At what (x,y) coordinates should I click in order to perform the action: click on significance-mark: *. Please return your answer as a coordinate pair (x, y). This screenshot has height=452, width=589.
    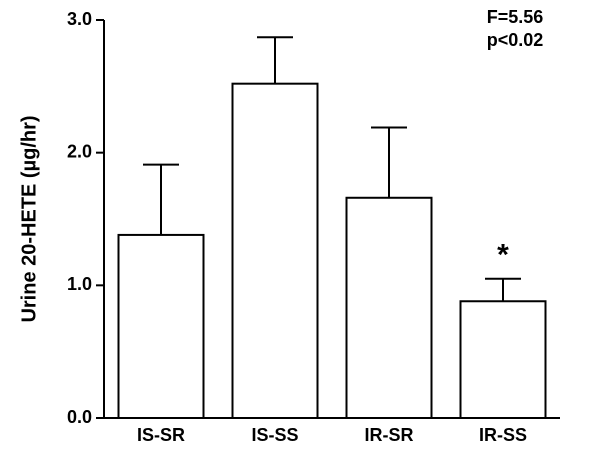
    Looking at the image, I should click on (503, 255).